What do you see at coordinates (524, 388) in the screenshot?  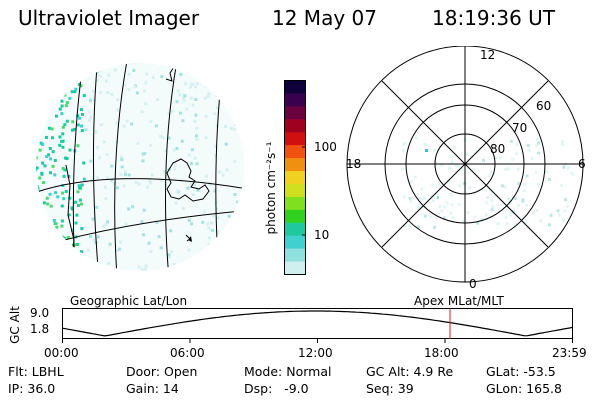 I see `info-glon: GLon: 165.8` at bounding box center [524, 388].